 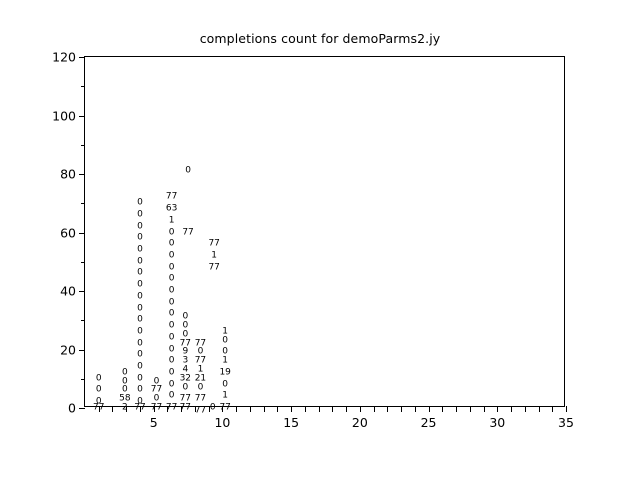 What do you see at coordinates (185, 360) in the screenshot?
I see `data-point-label: 3` at bounding box center [185, 360].